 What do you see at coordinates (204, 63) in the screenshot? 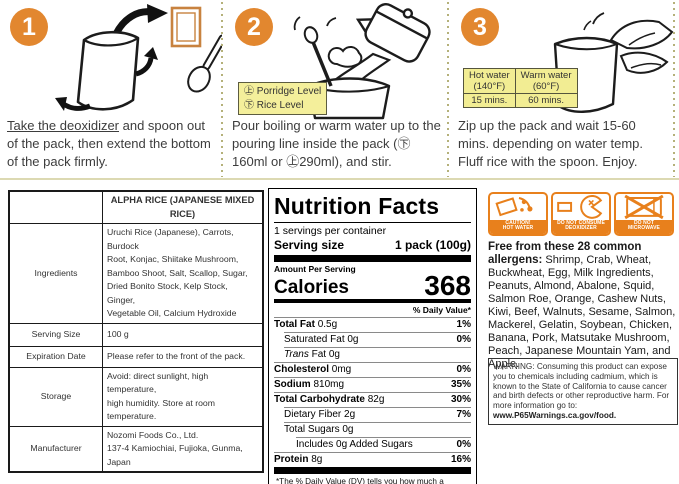
I see `spoon-icon` at bounding box center [204, 63].